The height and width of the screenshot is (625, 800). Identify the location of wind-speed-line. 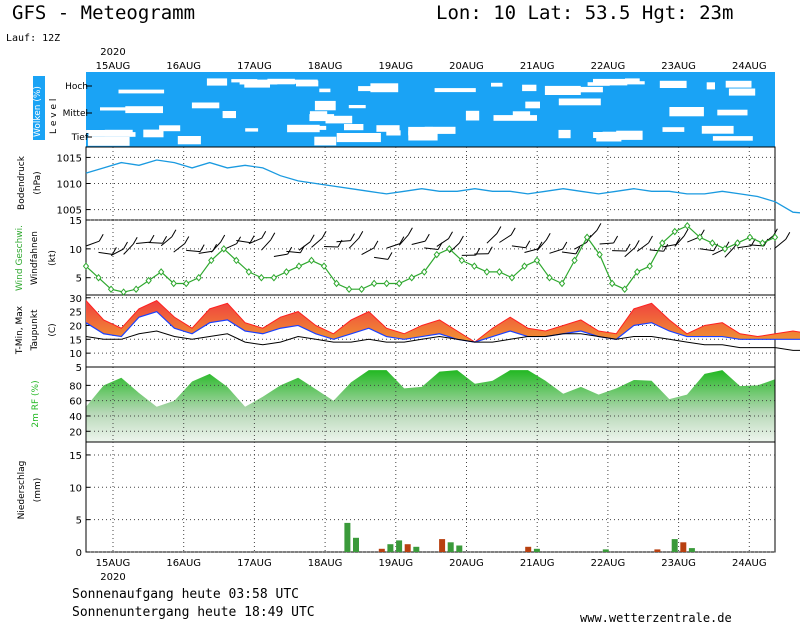
(430, 259).